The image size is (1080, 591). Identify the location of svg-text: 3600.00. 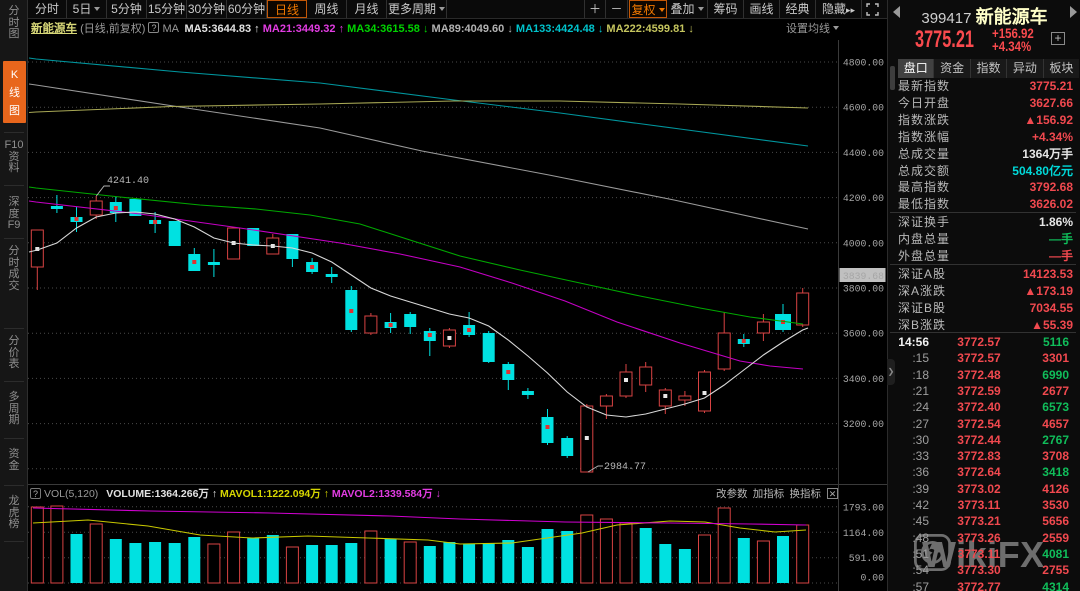
(863, 334).